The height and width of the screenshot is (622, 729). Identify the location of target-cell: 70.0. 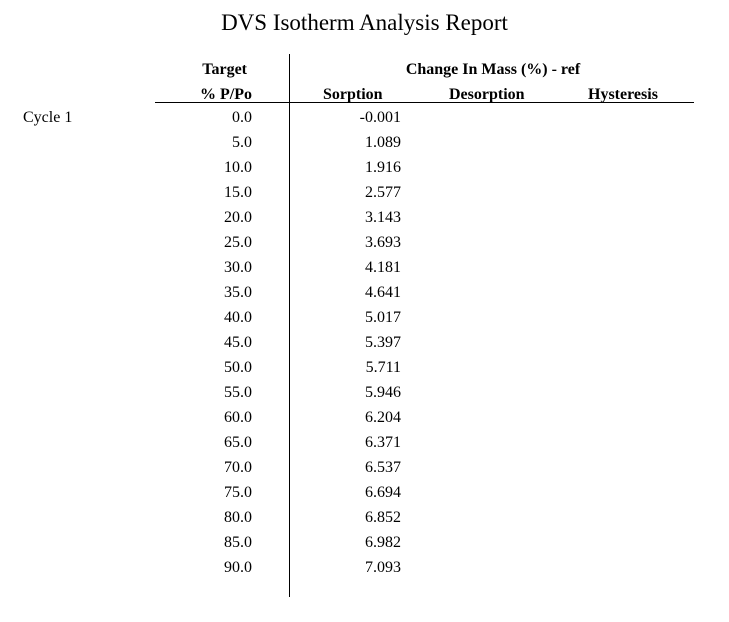
(238, 467).